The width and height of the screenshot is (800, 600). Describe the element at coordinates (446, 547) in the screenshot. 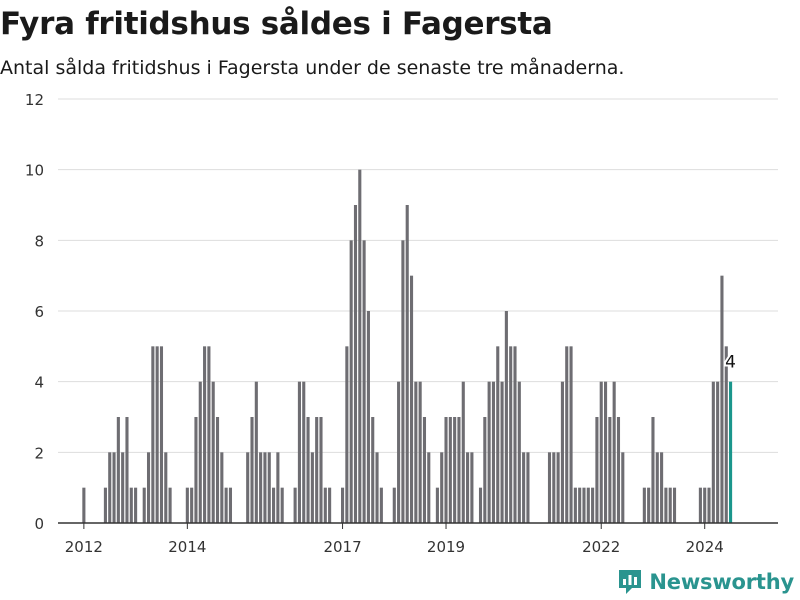

I see `x-tick-label: 2019` at that location.